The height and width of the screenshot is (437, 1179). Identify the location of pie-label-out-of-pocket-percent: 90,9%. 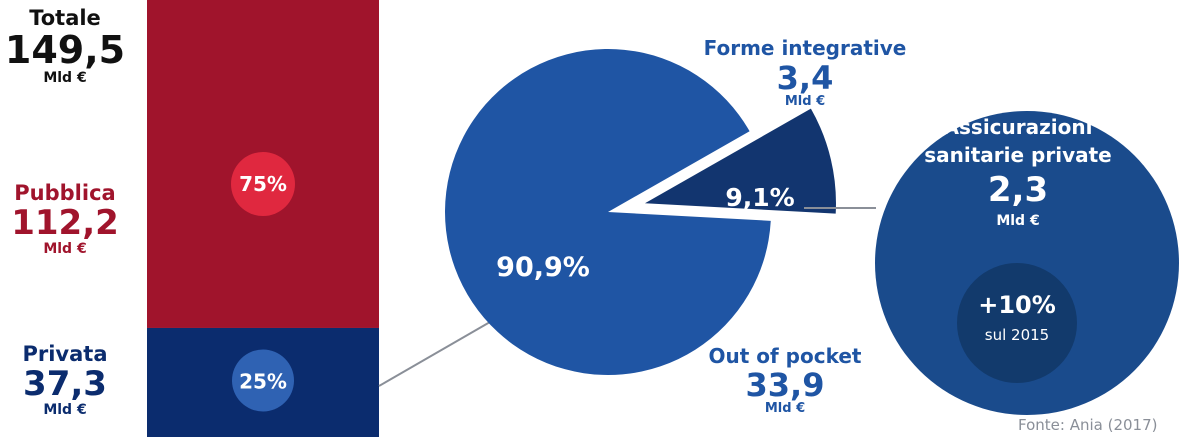
(543, 267).